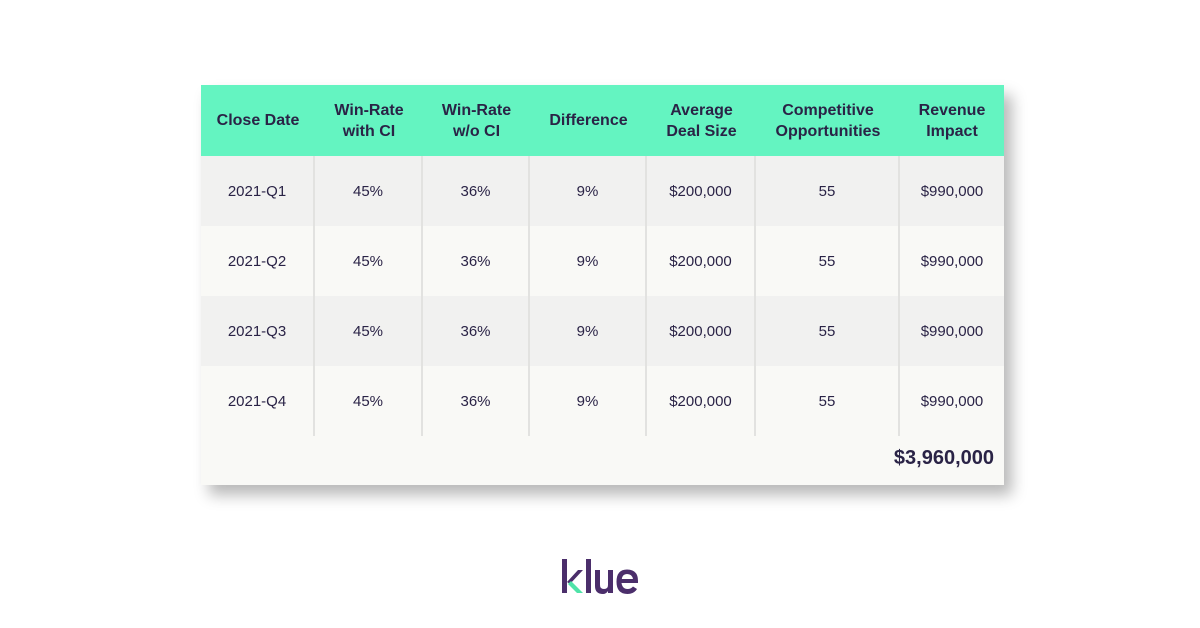  I want to click on header-win-rate-without-ci: Win-Rate w/o CI, so click(476, 120).